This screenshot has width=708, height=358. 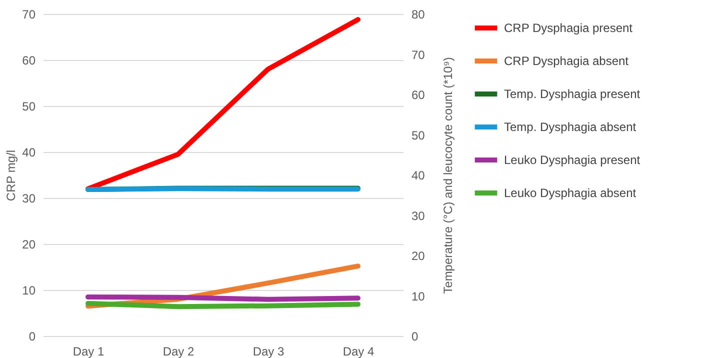 What do you see at coordinates (567, 61) in the screenshot?
I see `legend-label: CRP Dysphagia absent` at bounding box center [567, 61].